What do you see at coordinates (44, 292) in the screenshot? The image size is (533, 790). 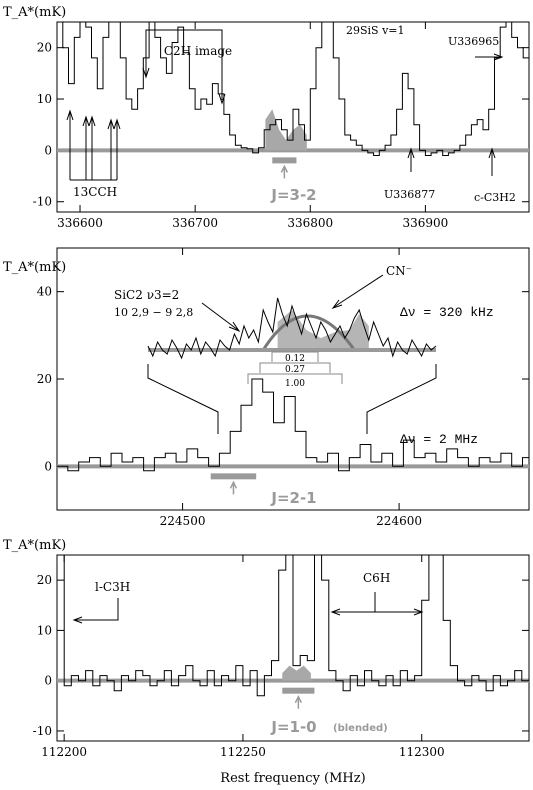 I see `middle-ytick-label: 40` at bounding box center [44, 292].